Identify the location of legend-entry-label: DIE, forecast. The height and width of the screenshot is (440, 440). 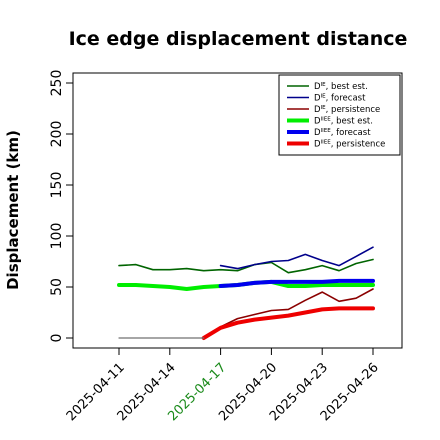
(340, 99).